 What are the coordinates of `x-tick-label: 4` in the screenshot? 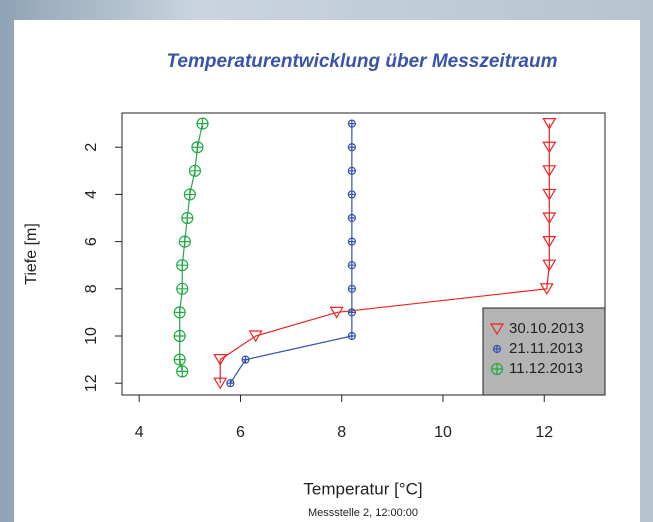 It's located at (139, 432).